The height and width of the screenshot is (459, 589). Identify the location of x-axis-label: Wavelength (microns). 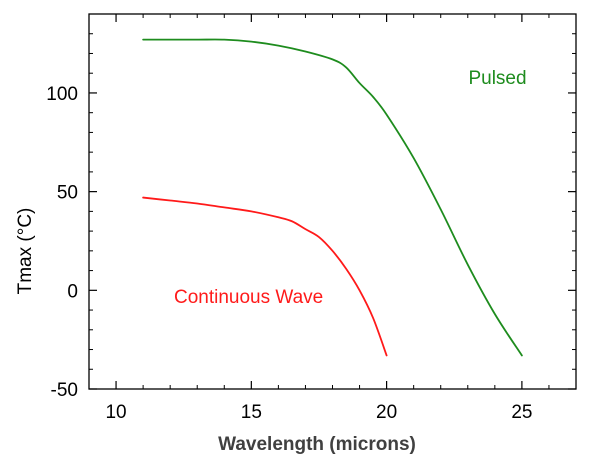
(317, 444).